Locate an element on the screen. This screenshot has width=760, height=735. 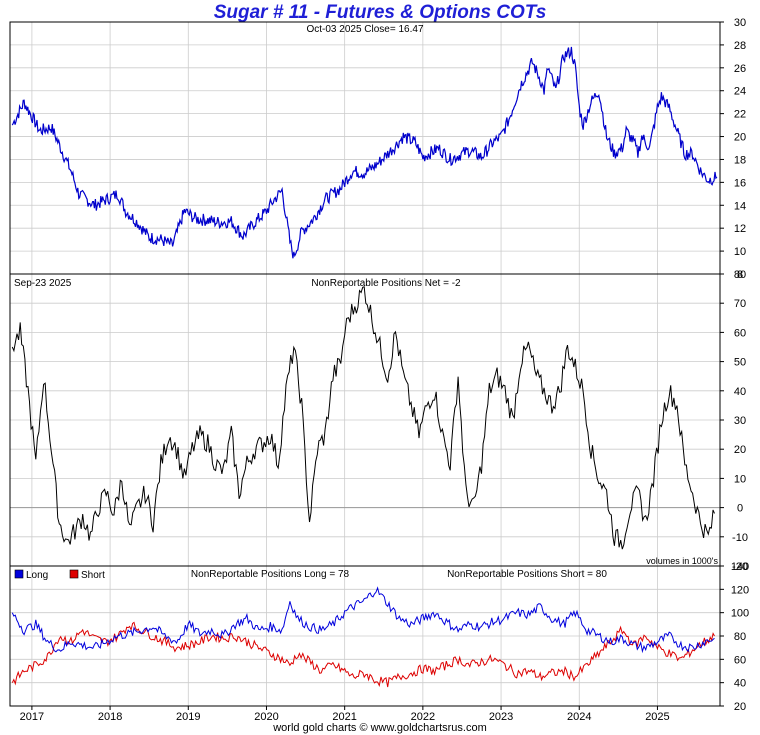
y-tick-label: 26 is located at coordinates (740, 69).